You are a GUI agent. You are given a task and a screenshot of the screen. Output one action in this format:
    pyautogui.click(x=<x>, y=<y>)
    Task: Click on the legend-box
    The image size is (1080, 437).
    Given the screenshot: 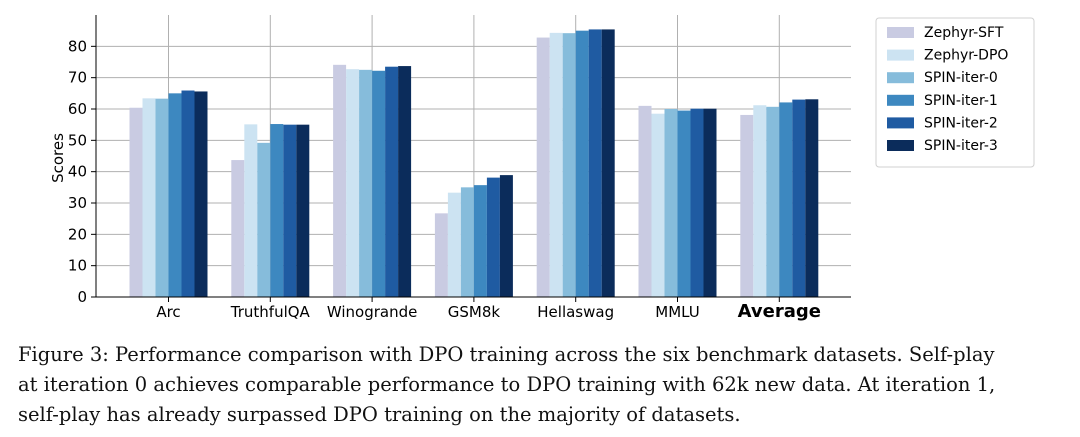 What is the action you would take?
    pyautogui.click(x=955, y=92)
    